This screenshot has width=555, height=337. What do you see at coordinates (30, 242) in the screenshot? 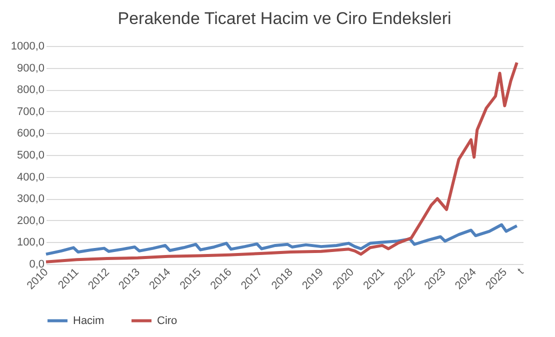
I see `y-tick-label: 100,0` at bounding box center [30, 242].